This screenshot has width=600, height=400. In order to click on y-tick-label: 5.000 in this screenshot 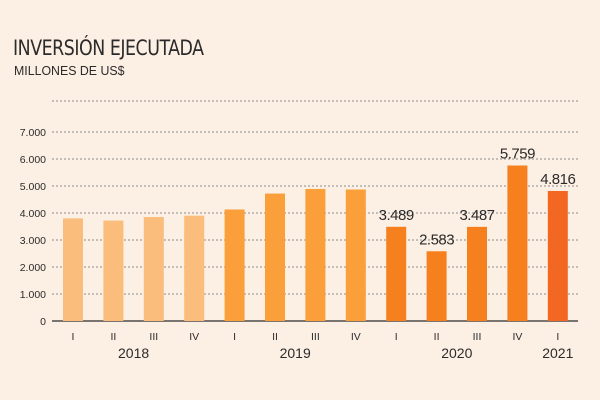, I will do `click(33, 187)`.